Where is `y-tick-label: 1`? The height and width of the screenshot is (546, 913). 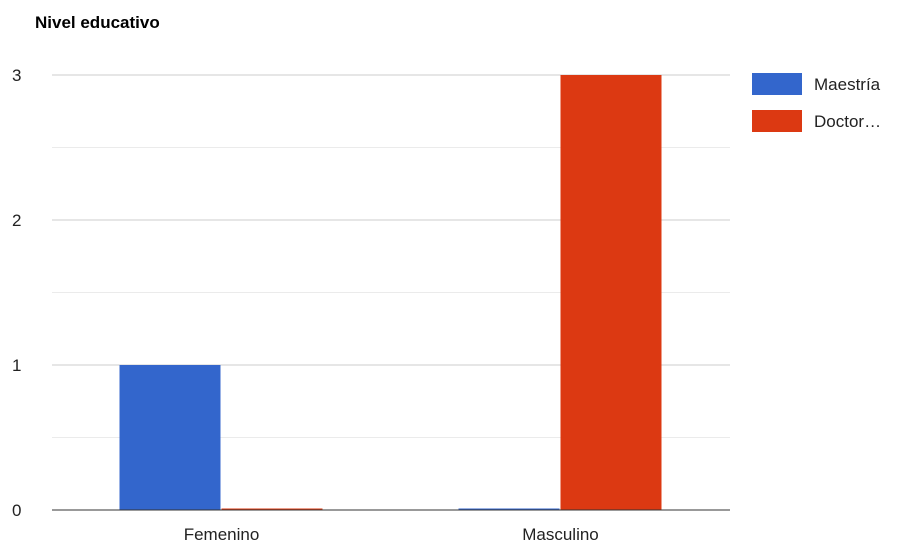 y-tick-label: 1 is located at coordinates (16, 365).